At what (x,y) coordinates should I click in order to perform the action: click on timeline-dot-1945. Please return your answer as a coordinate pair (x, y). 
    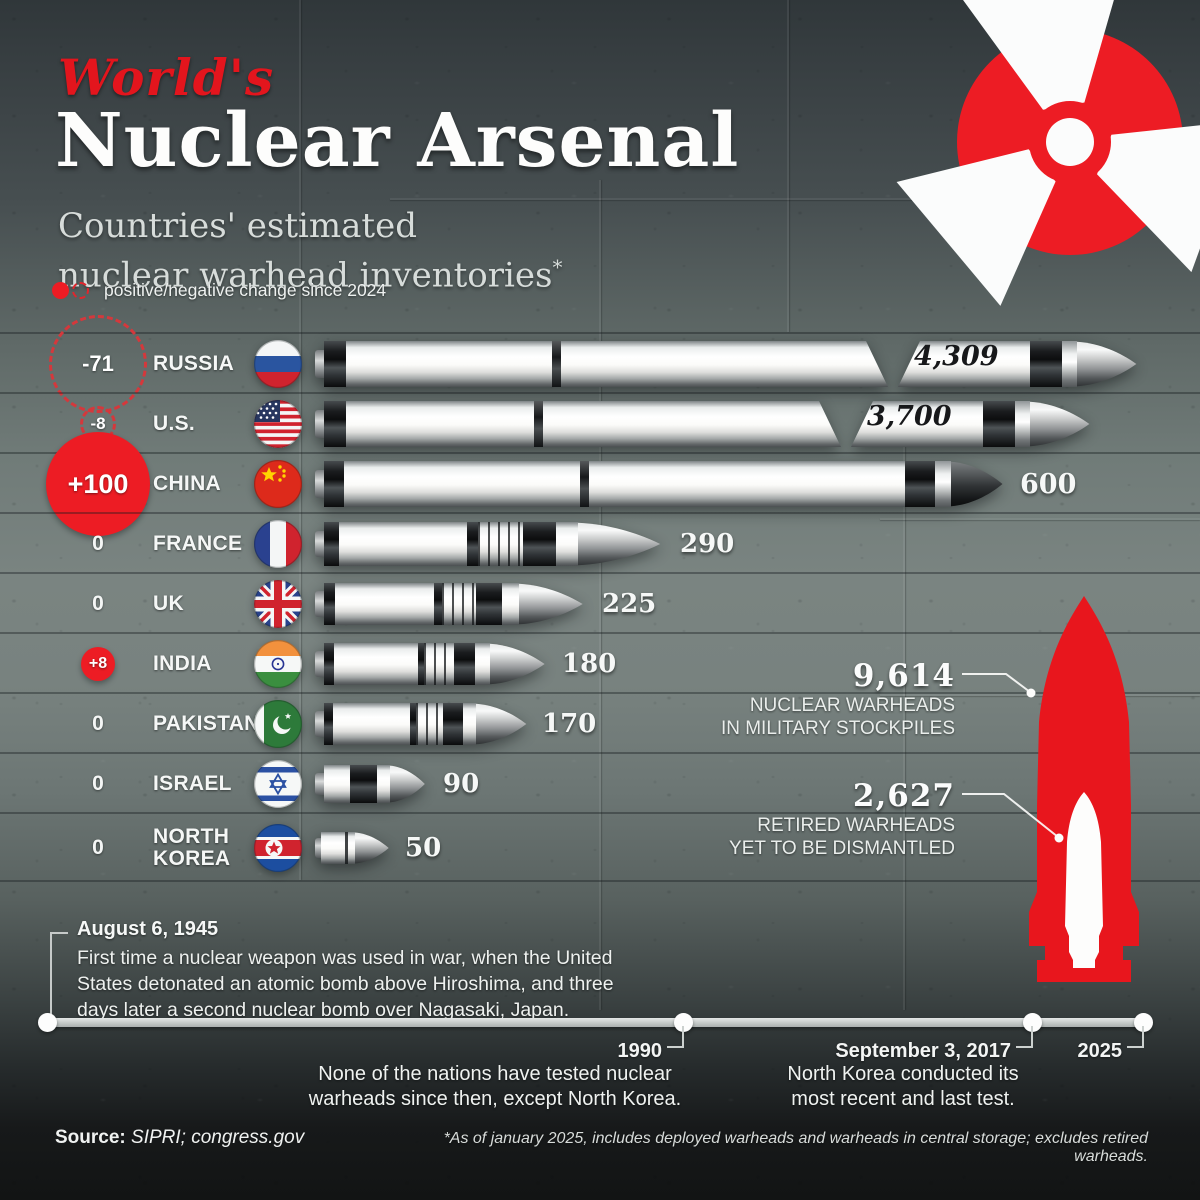
    Looking at the image, I should click on (47, 1022).